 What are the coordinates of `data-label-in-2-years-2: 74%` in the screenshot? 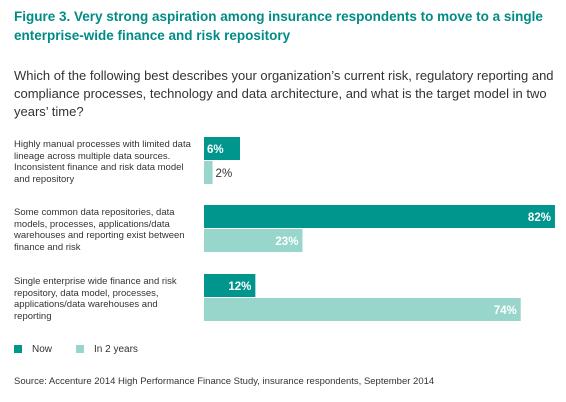 It's located at (505, 311).